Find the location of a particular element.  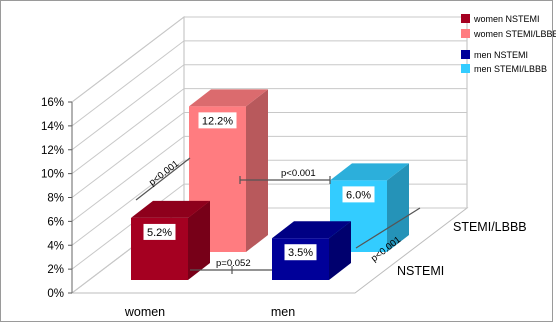

legend-label: men NSTEMI is located at coordinates (501, 55).